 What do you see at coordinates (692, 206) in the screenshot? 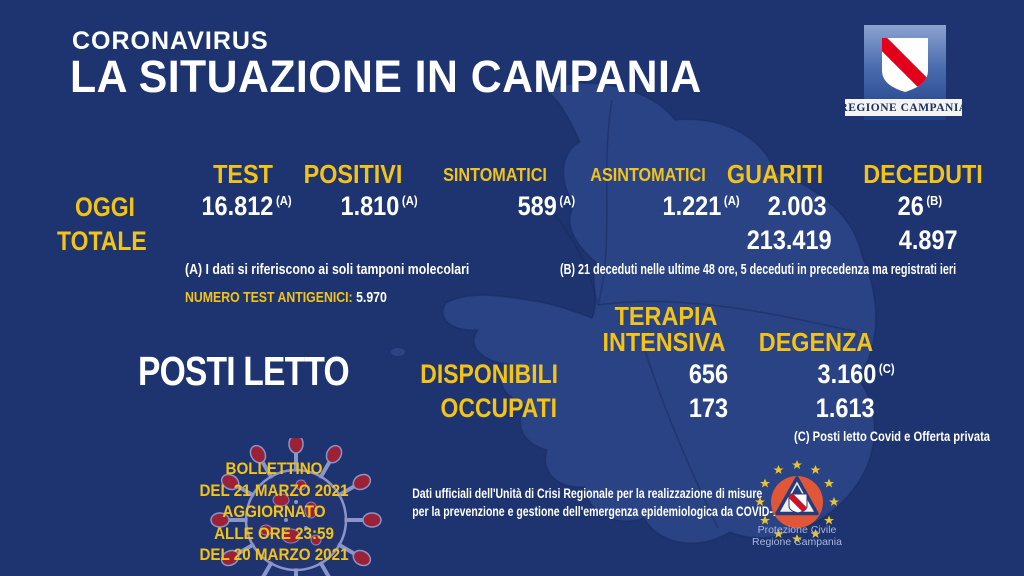
I see `value-number: 1.221` at bounding box center [692, 206].